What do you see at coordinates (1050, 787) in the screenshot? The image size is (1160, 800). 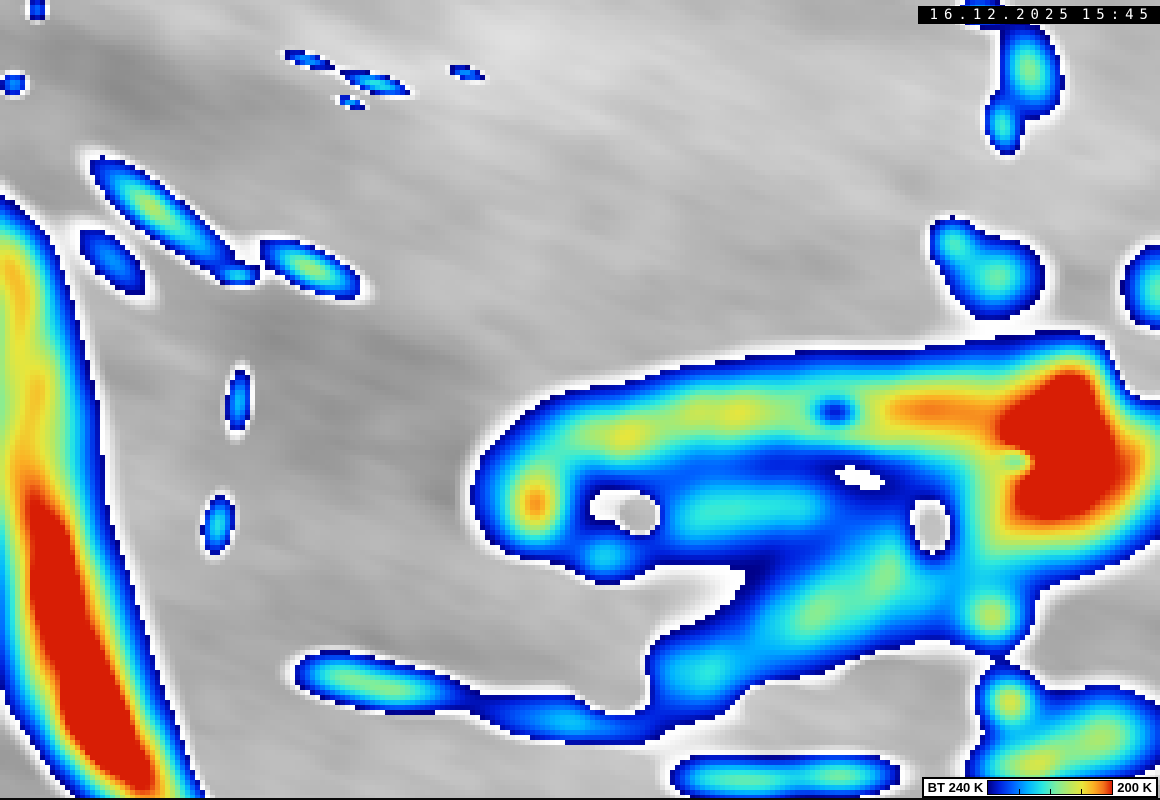 I see `colorbar-gradient` at bounding box center [1050, 787].